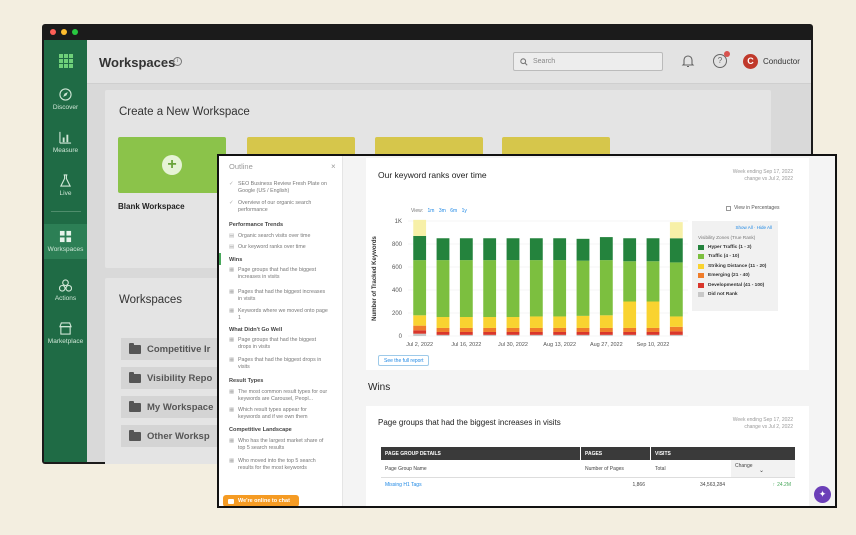  I want to click on account-name: Conductor, so click(781, 61).